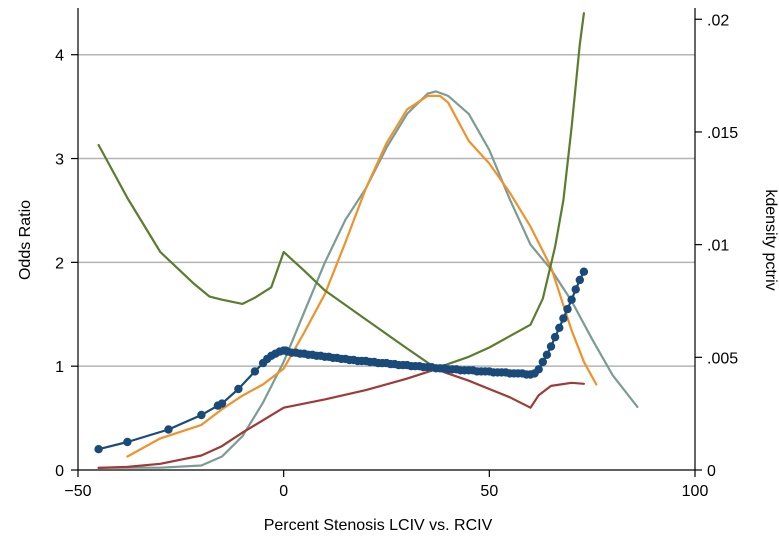  What do you see at coordinates (59, 263) in the screenshot?
I see `y-tick-label-2: 2` at bounding box center [59, 263].